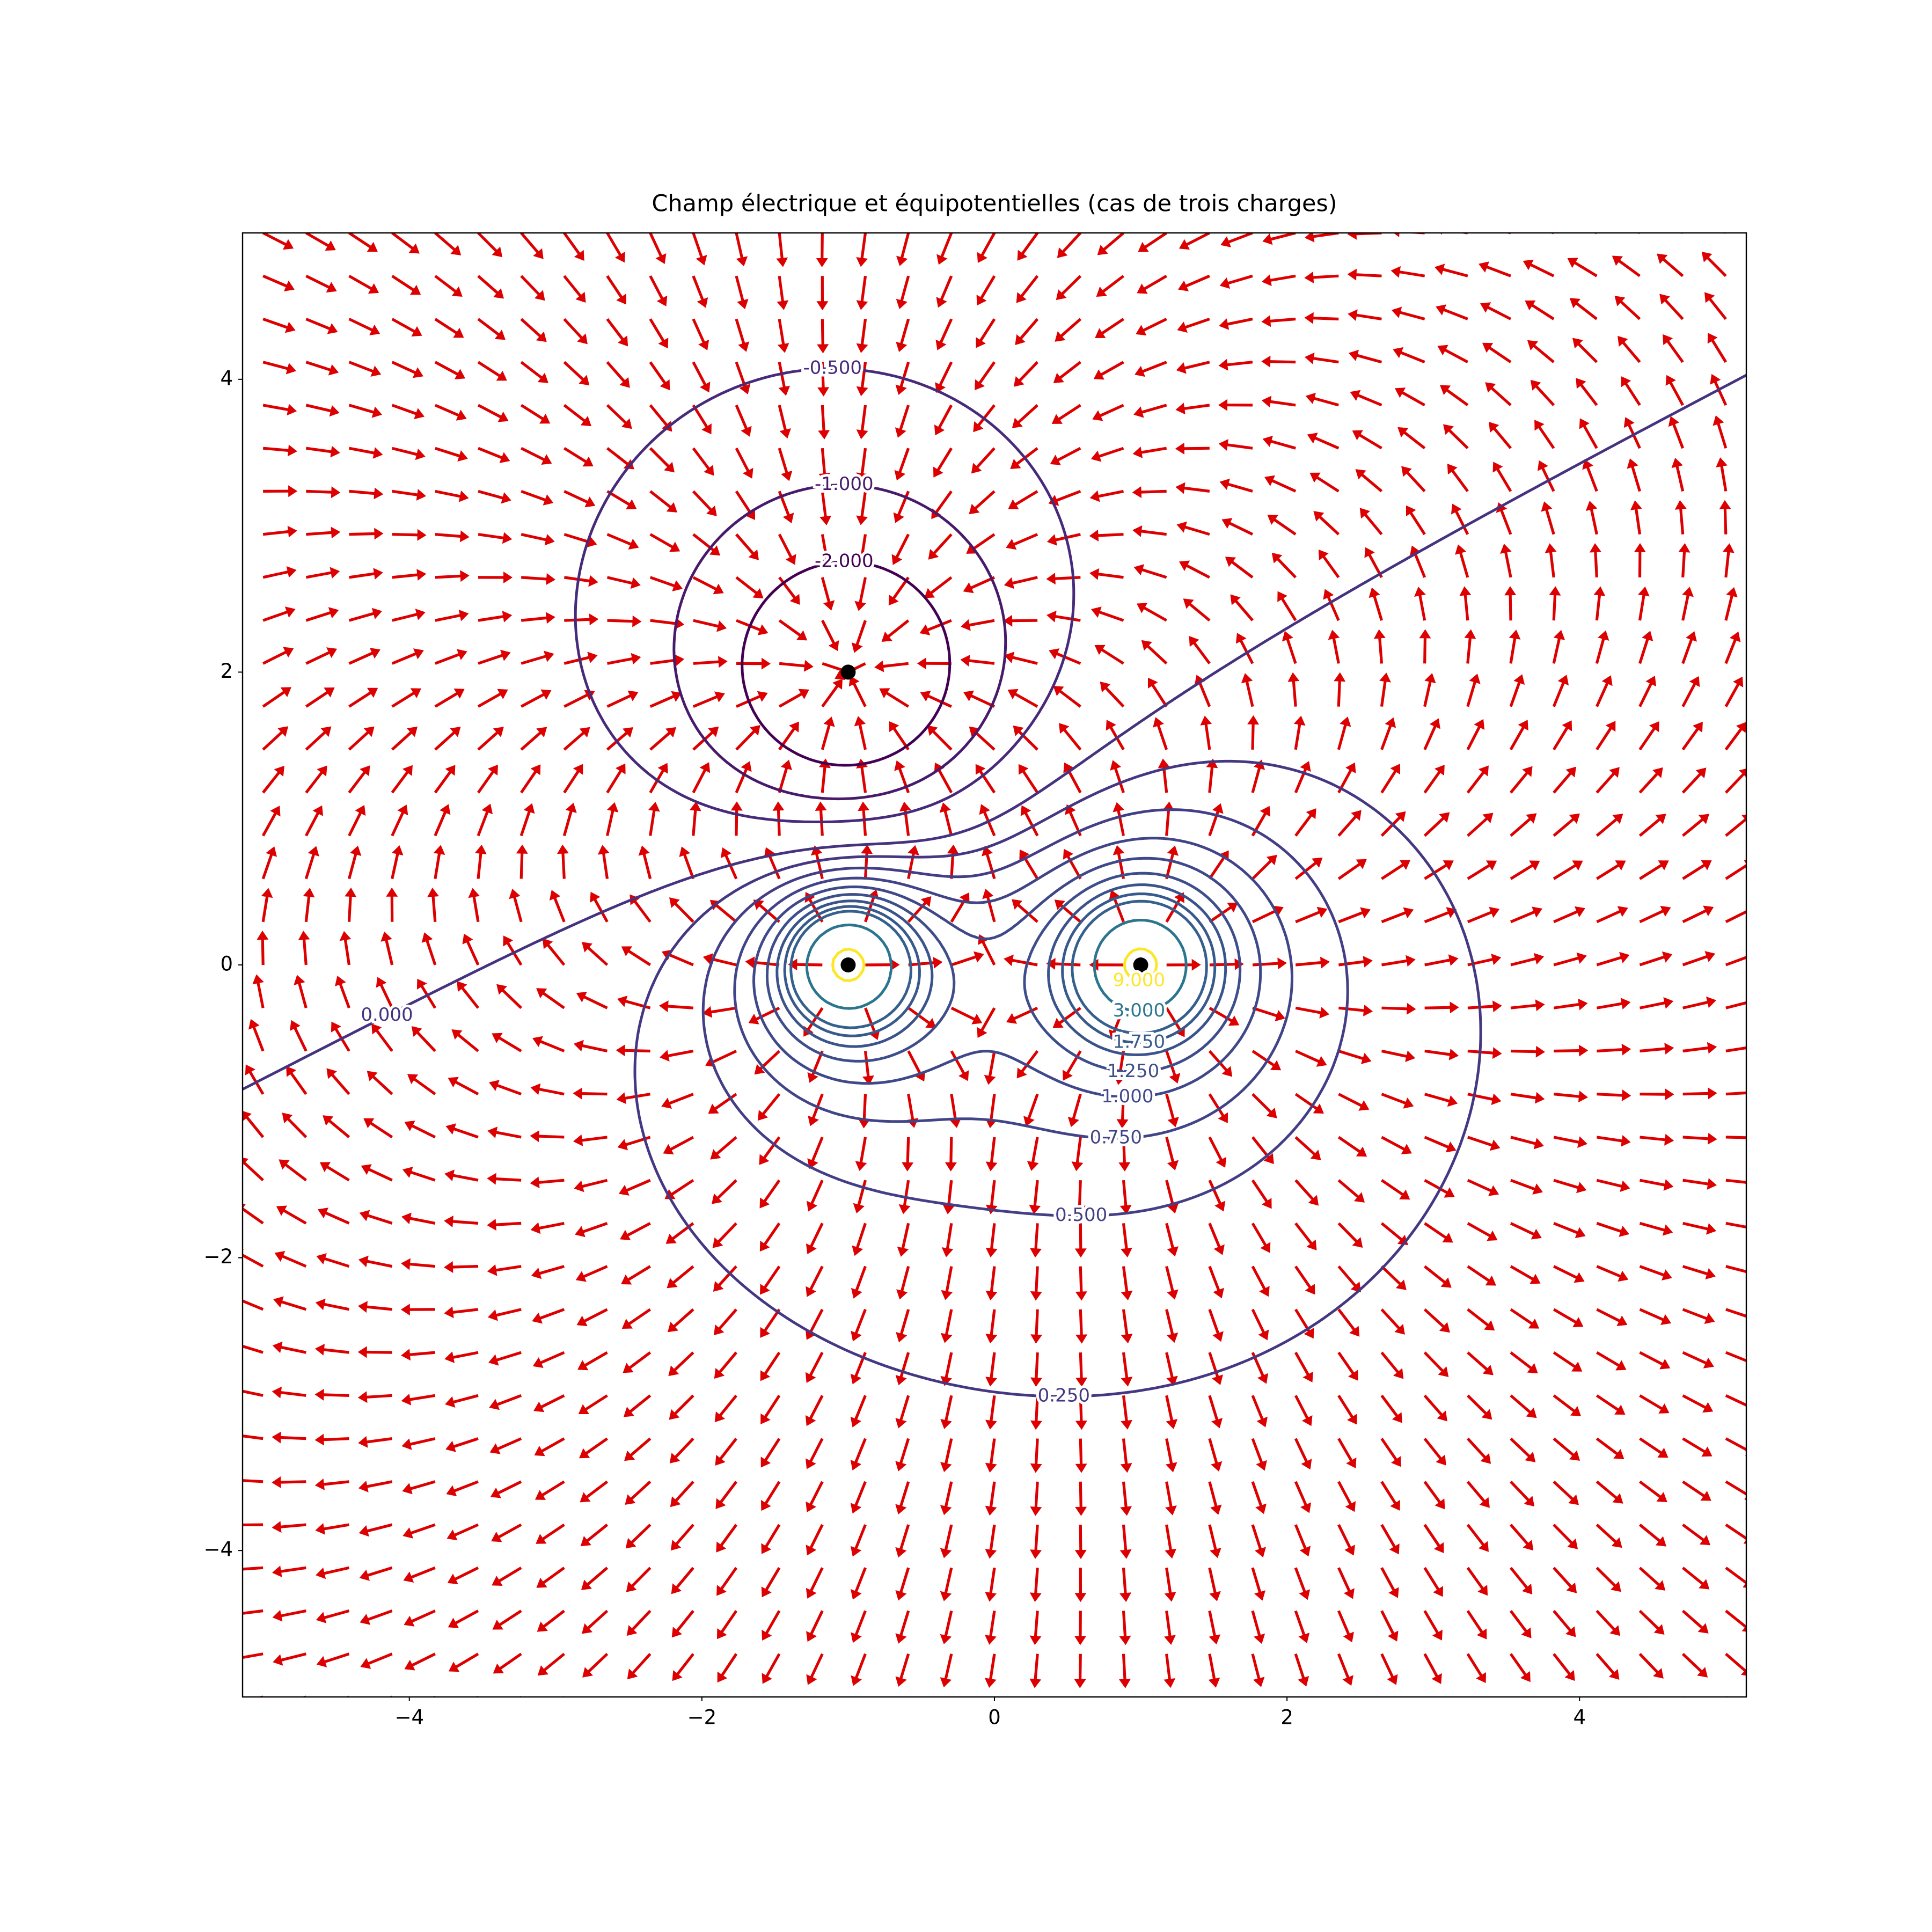 This screenshot has width=1932, height=1932. Describe the element at coordinates (1286, 1717) in the screenshot. I see `x-tick-label: 2` at that location.